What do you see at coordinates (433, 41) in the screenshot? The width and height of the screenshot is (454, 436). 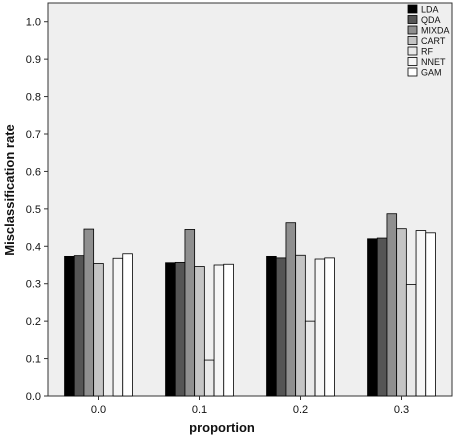 I see `legend-label: CART` at bounding box center [433, 41].